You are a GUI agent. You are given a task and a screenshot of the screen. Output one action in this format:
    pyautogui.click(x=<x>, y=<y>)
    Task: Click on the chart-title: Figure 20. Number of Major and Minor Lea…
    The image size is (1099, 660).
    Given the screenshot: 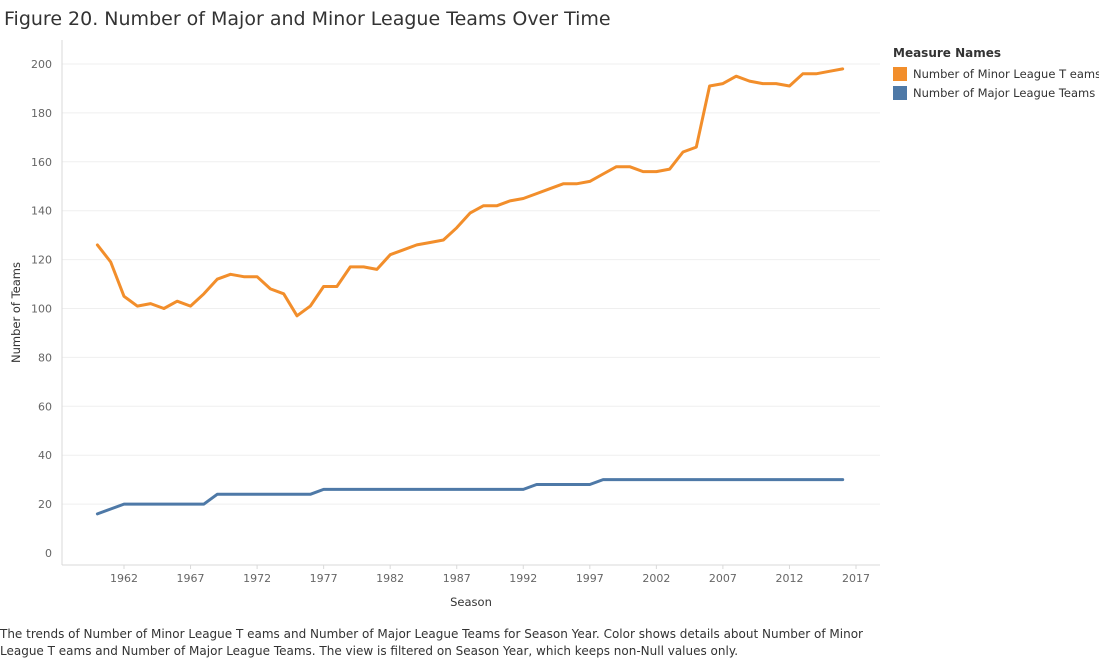 What is the action you would take?
    pyautogui.click(x=307, y=19)
    